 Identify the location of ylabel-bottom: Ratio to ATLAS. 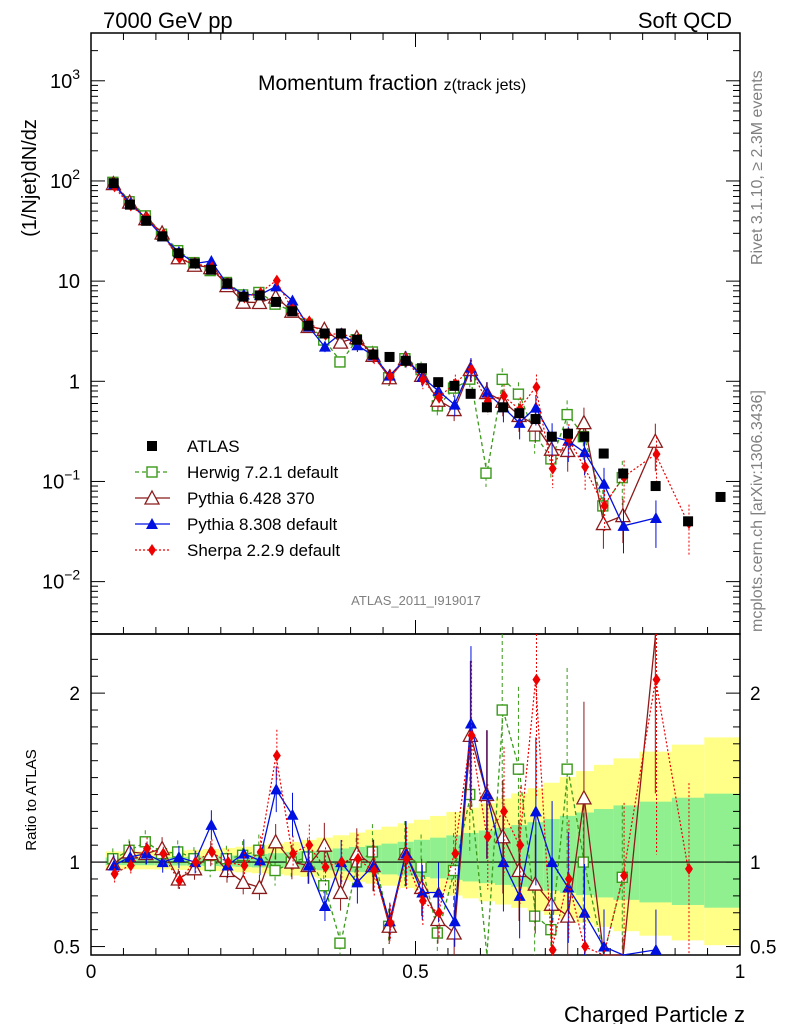
(31, 799).